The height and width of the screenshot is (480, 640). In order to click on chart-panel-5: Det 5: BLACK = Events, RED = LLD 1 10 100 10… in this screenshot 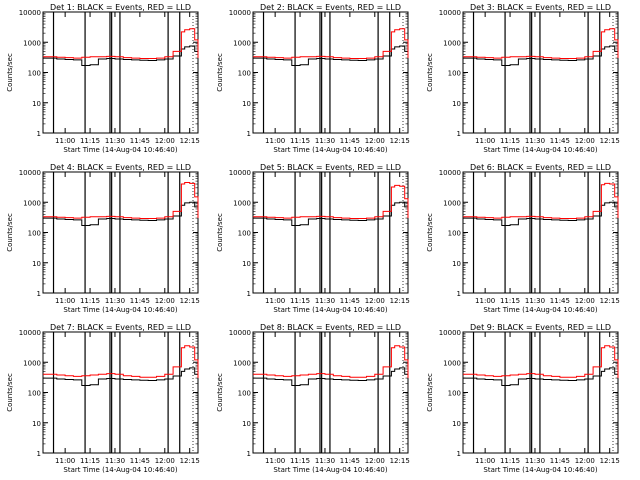, I will do `click(313, 238)`.